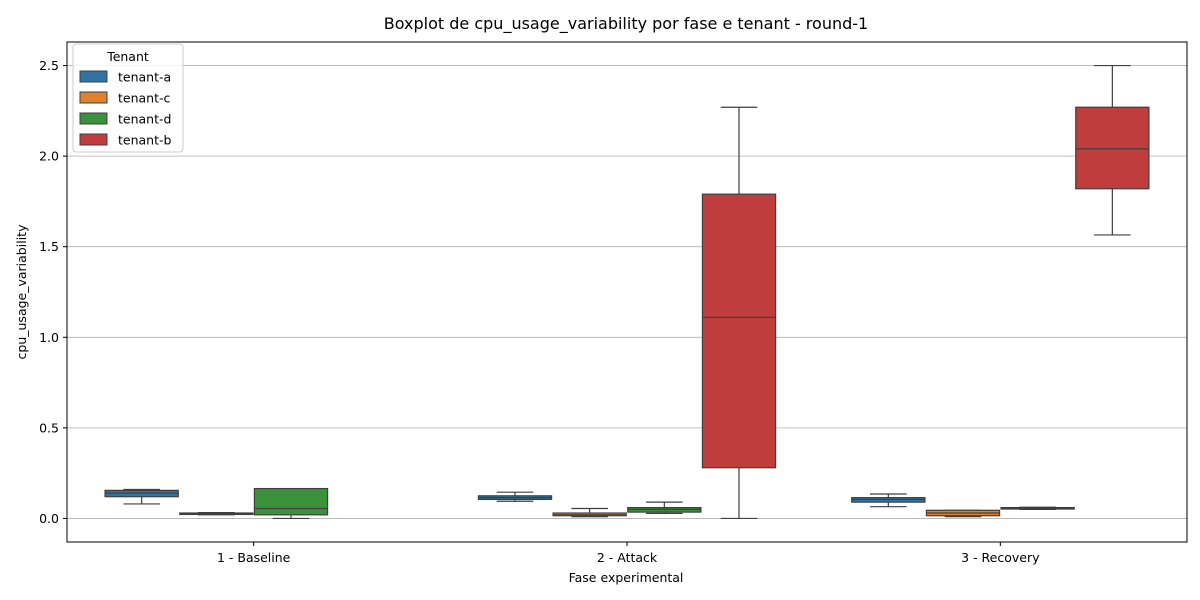 This screenshot has height=600, width=1200. What do you see at coordinates (49, 427) in the screenshot?
I see `y-tick-label: 0.5` at bounding box center [49, 427].